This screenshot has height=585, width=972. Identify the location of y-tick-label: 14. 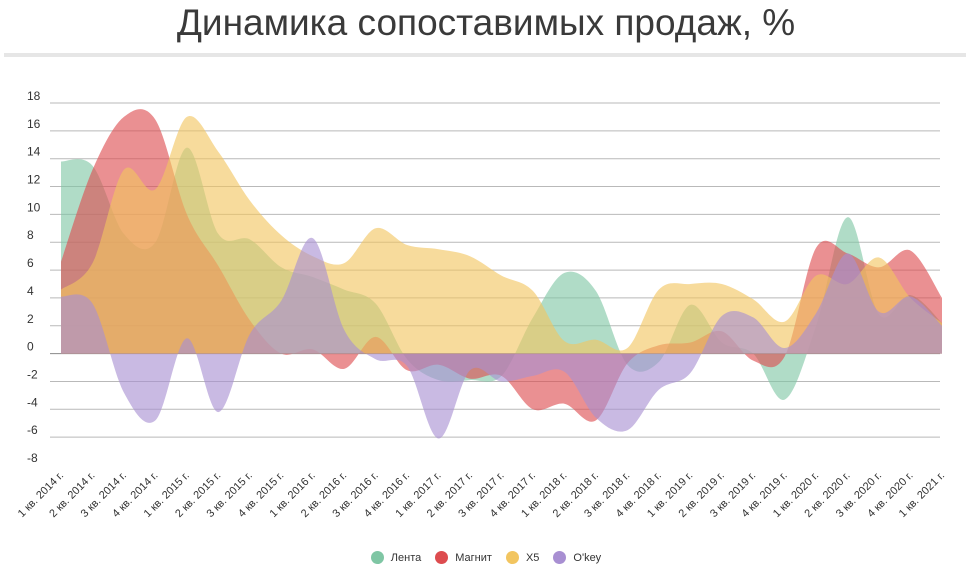
(34, 152).